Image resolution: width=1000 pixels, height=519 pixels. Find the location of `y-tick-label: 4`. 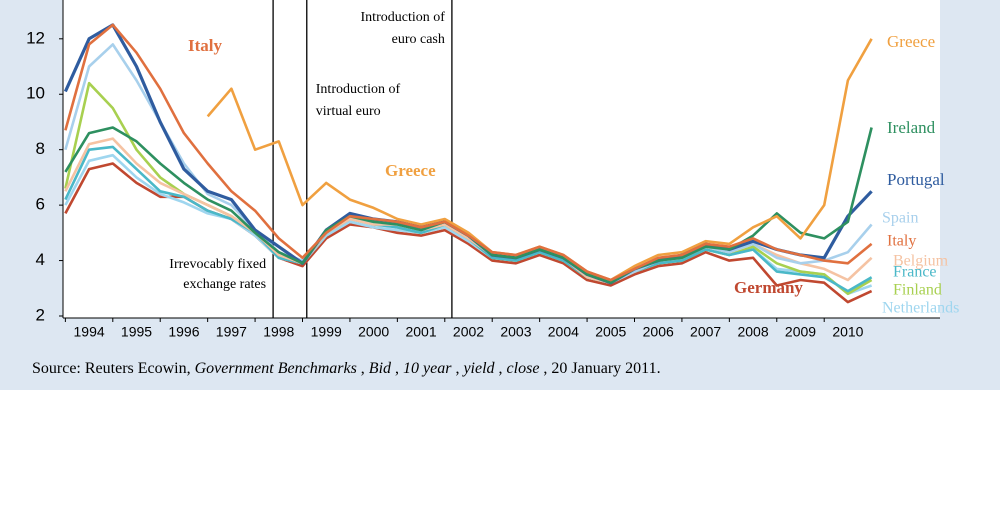

y-tick-label: 4 is located at coordinates (40, 259).